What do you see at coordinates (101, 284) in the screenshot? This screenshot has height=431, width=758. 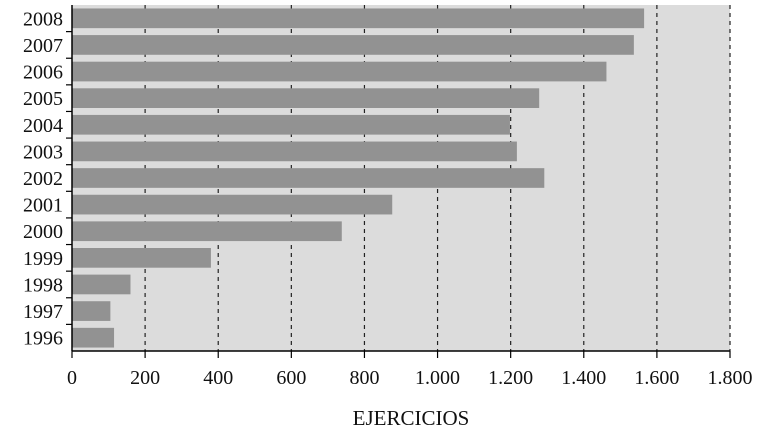 I see `bar-1998` at bounding box center [101, 284].